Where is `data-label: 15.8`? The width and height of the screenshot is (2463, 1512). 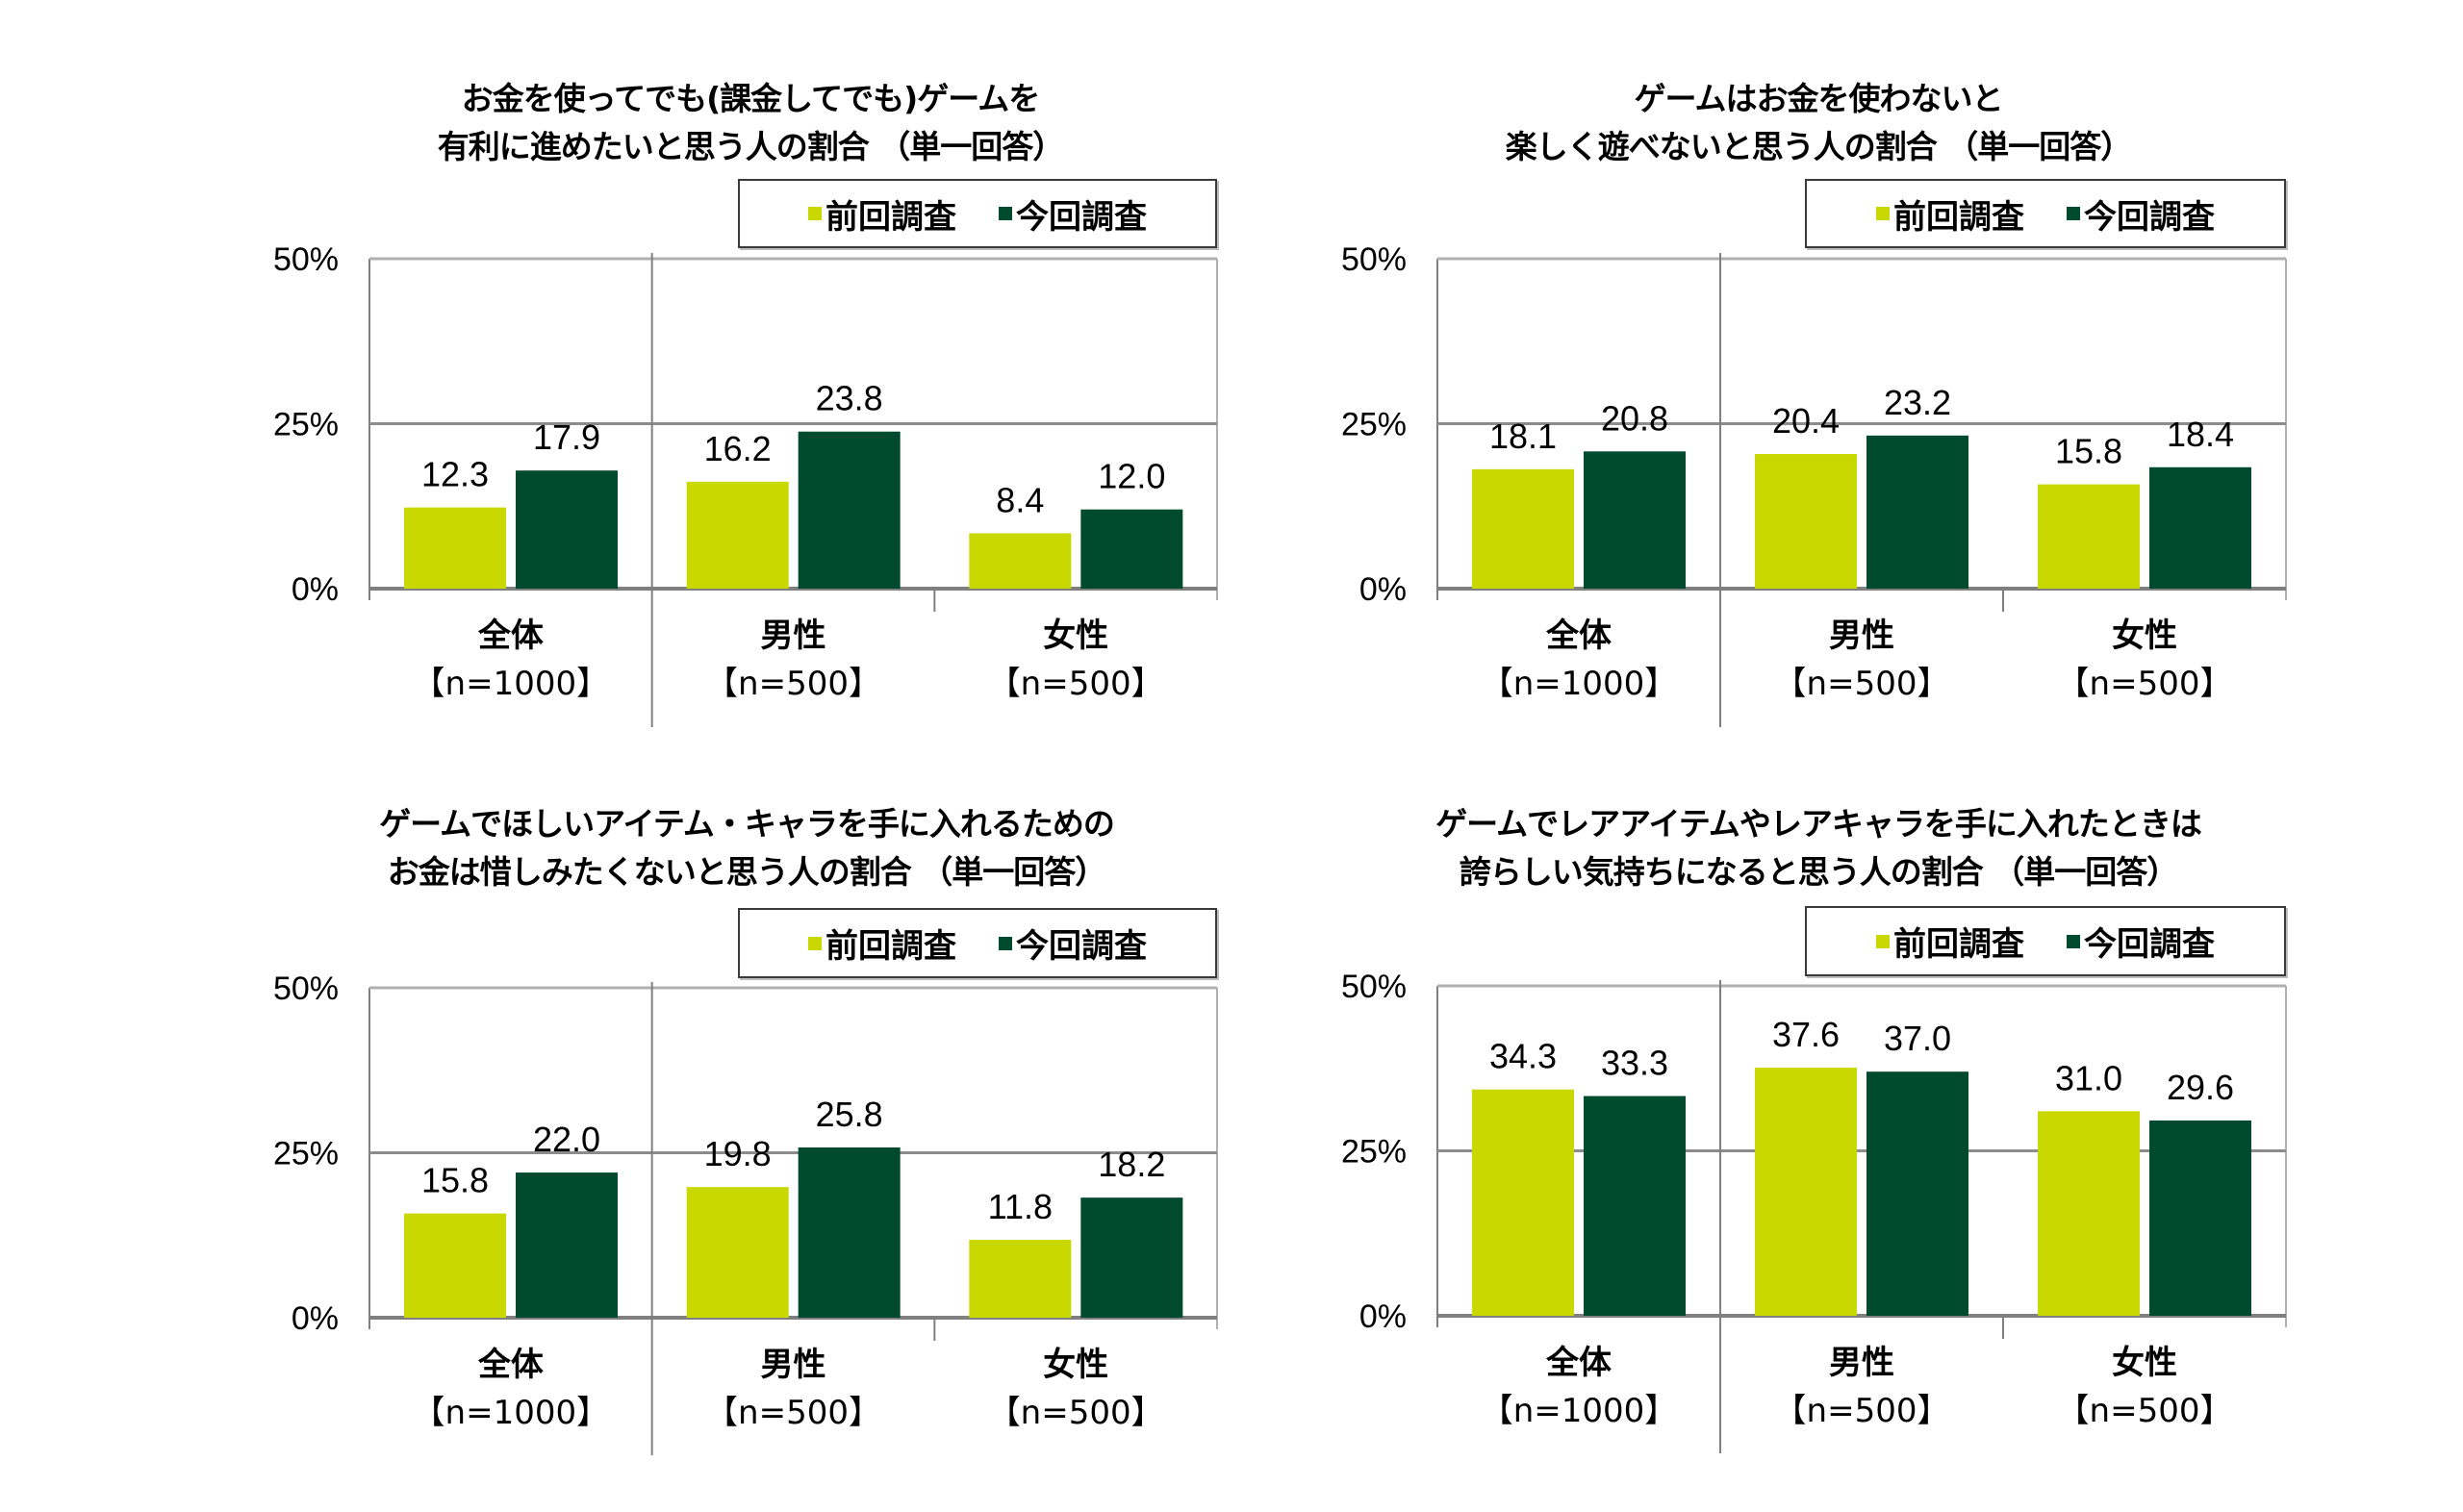
data-label: 15.8 is located at coordinates (455, 1181).